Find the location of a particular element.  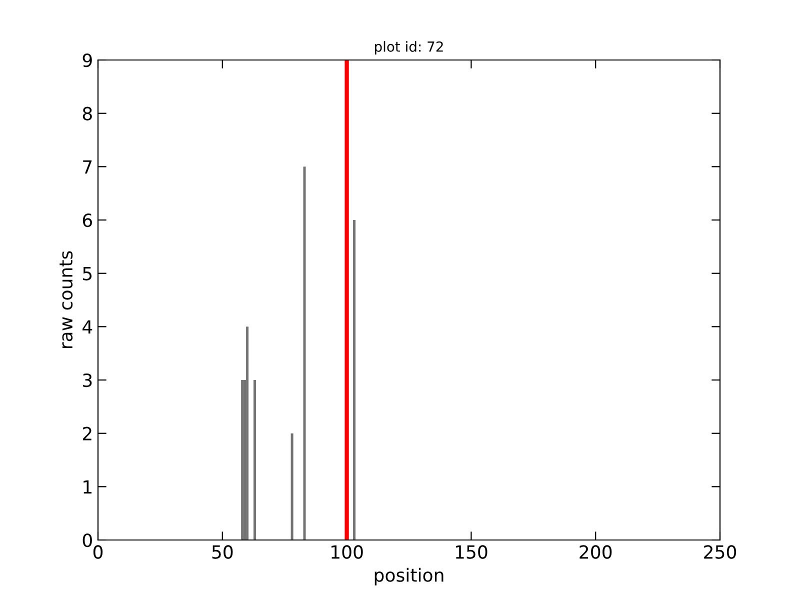

x-tick-label: 50 is located at coordinates (222, 552).